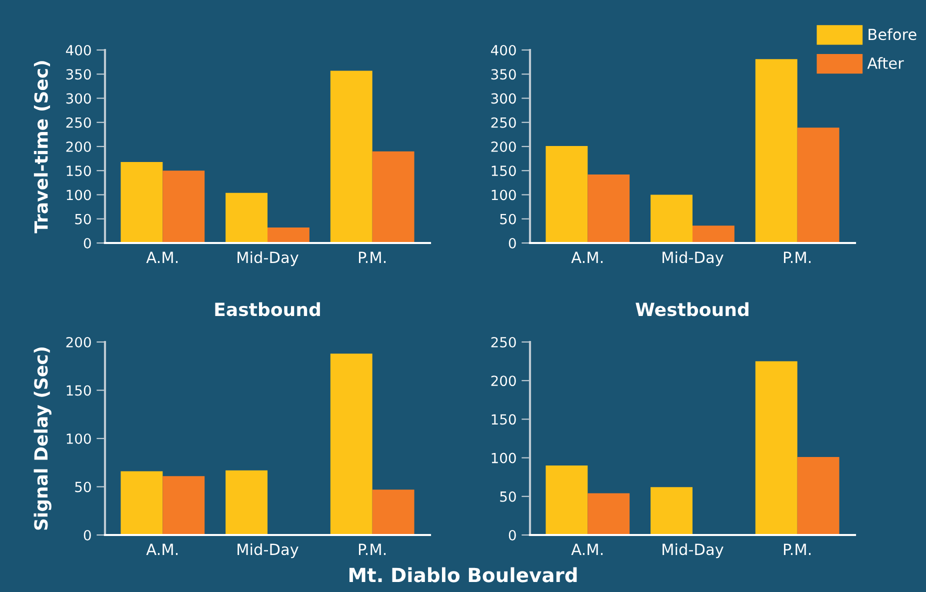 The width and height of the screenshot is (926, 592). What do you see at coordinates (267, 309) in the screenshot?
I see `x-axis-title: Eastbound` at bounding box center [267, 309].